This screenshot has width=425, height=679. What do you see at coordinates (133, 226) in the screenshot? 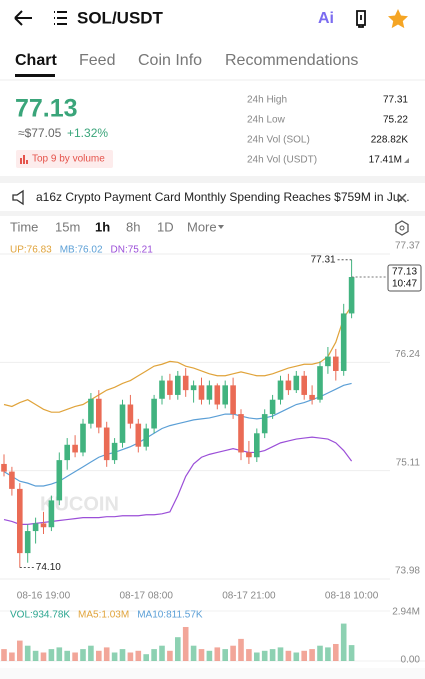
I see `timeframe: 8h` at bounding box center [133, 226].